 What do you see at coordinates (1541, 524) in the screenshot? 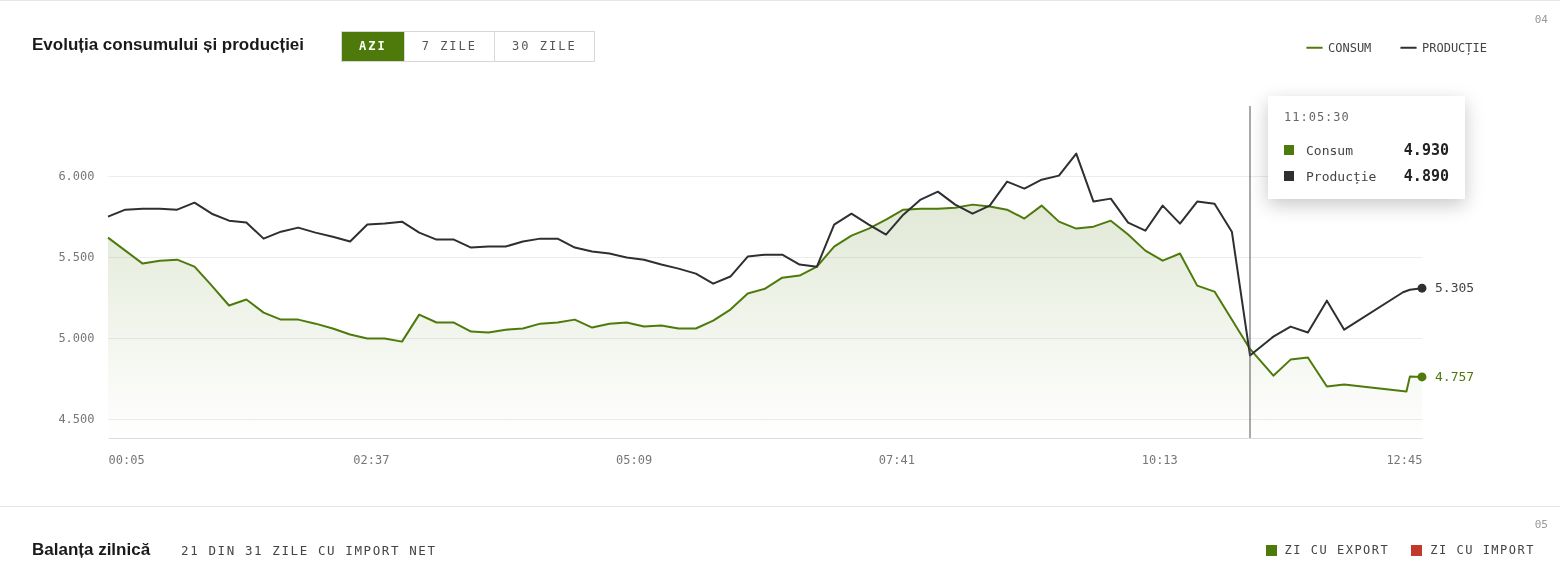
I see `text: 05` at bounding box center [1541, 524].